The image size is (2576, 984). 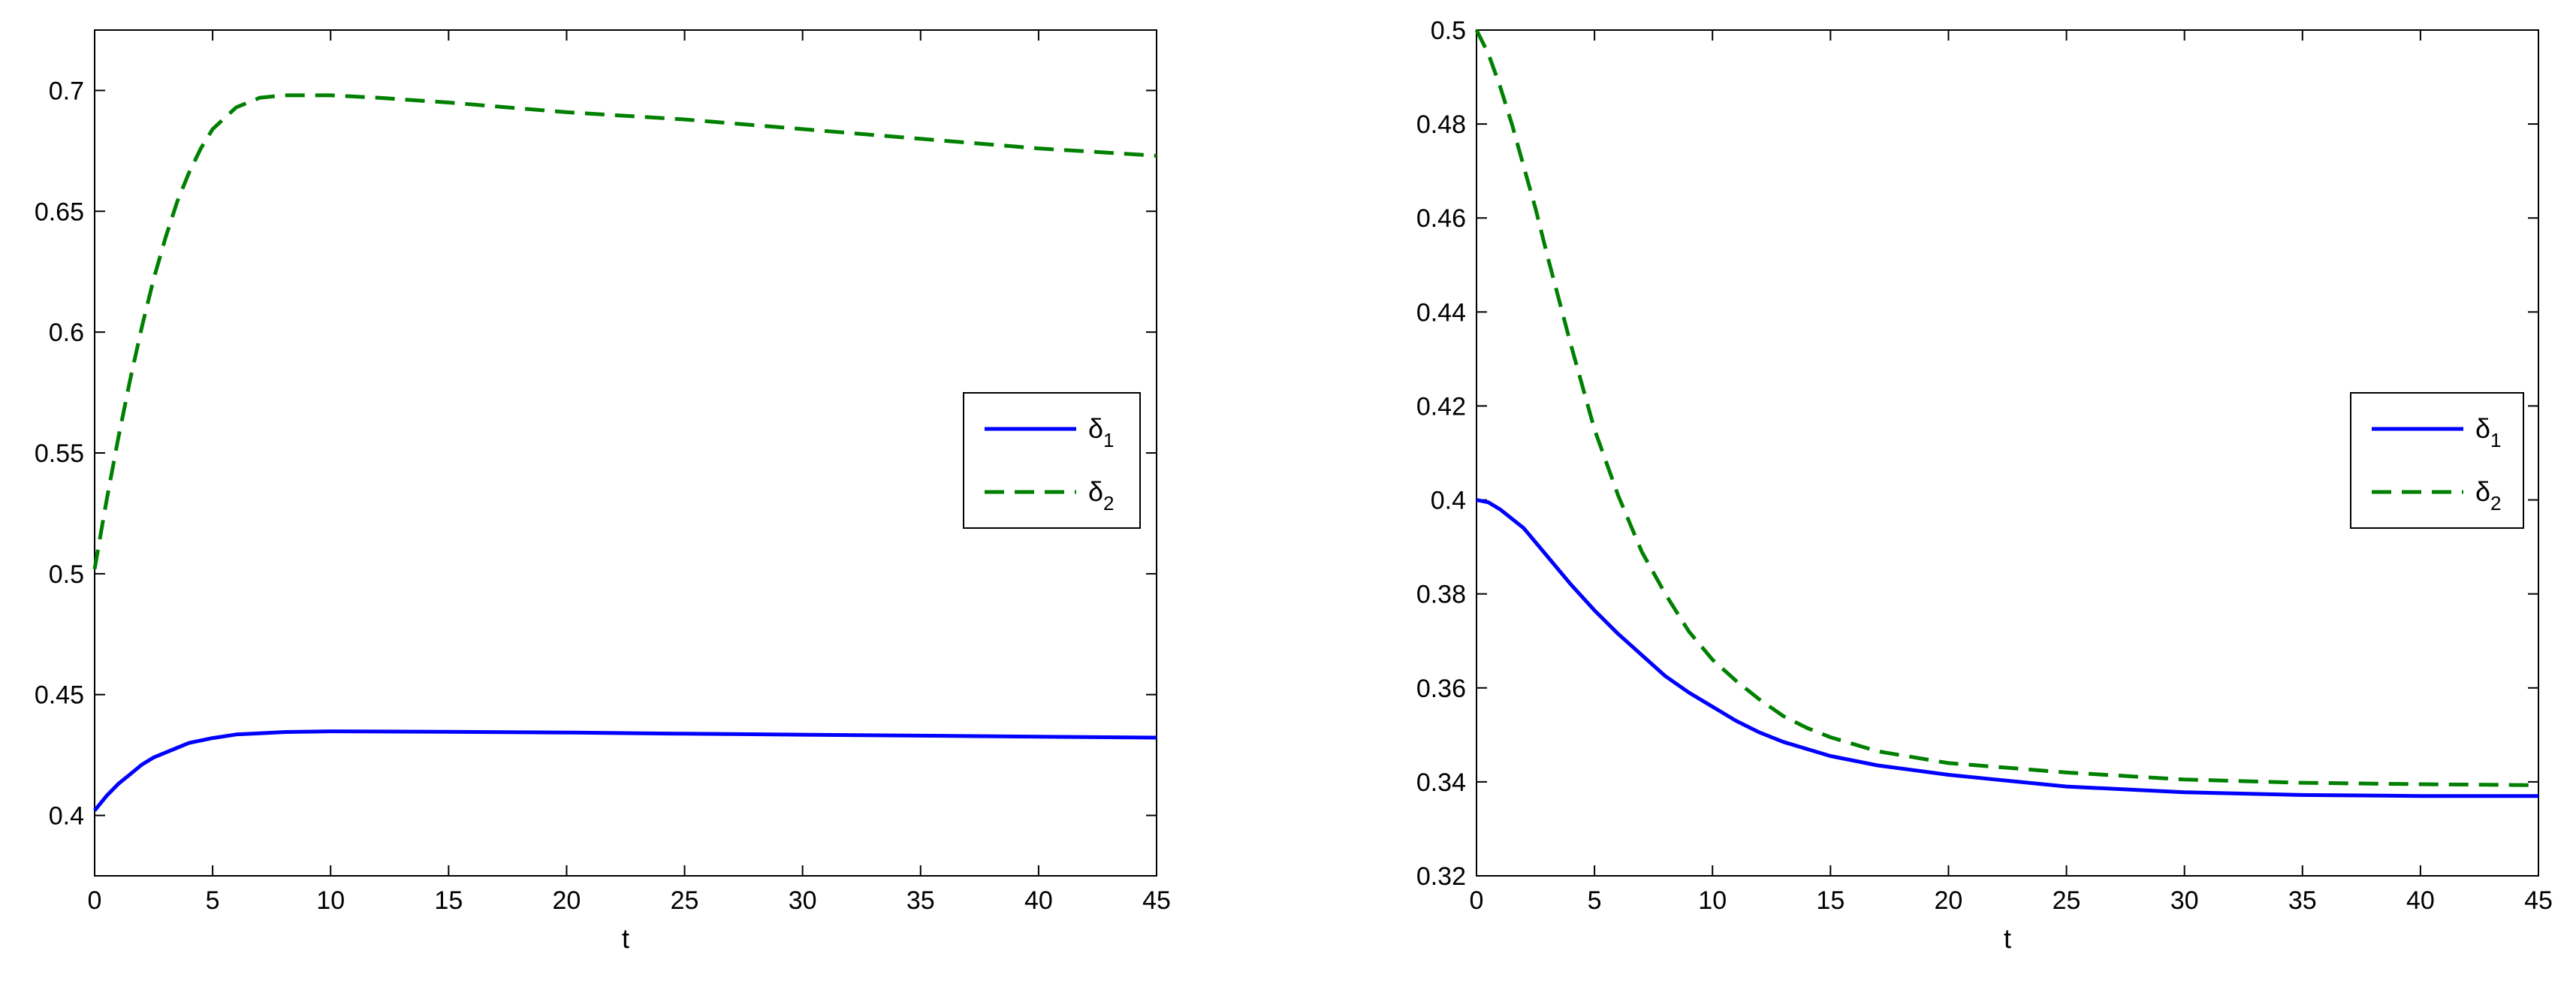 I want to click on y-tick-label: 0.32, so click(x=1441, y=876).